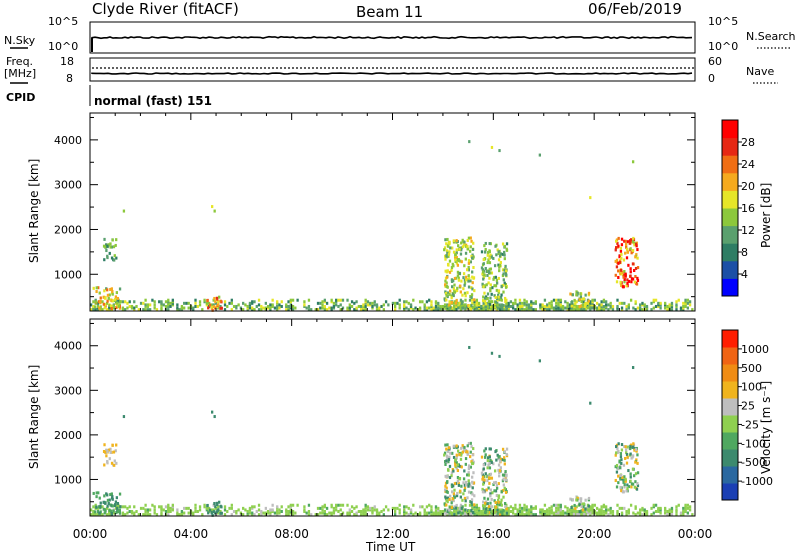 The width and height of the screenshot is (800, 554). Describe the element at coordinates (392, 69) in the screenshot. I see `freq-panel-frame` at that location.